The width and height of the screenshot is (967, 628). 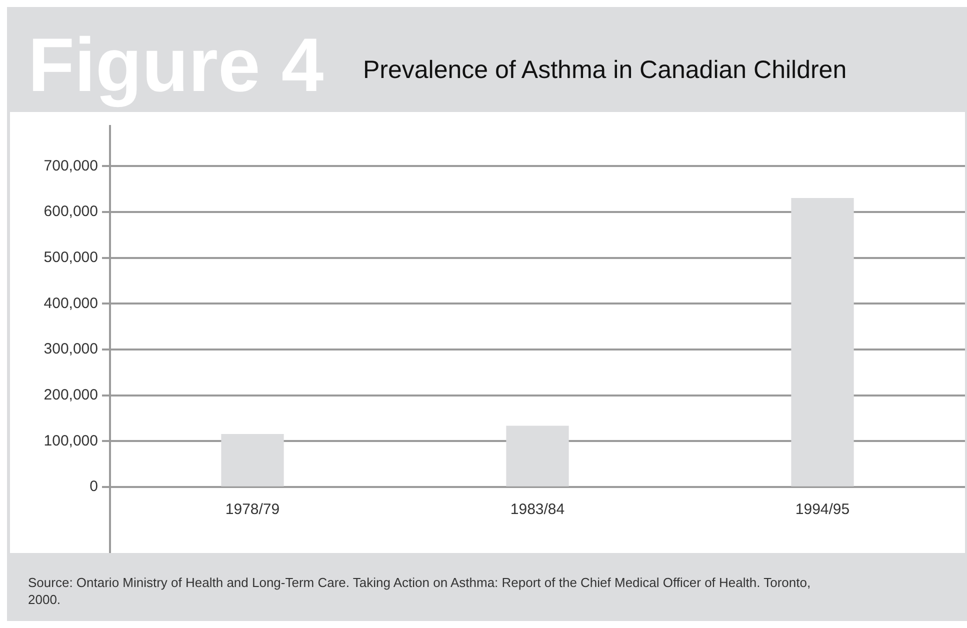 What do you see at coordinates (94, 487) in the screenshot?
I see `y-tick-label: 0` at bounding box center [94, 487].